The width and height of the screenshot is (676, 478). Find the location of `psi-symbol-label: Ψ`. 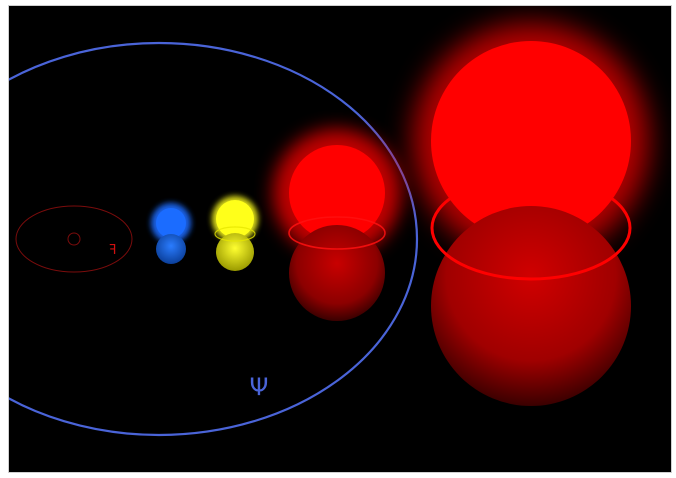

psi-symbol-label: Ψ is located at coordinates (259, 387).